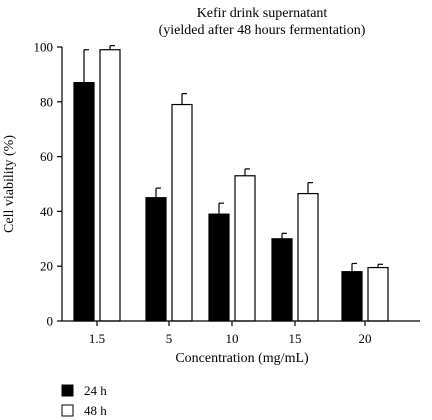  I want to click on y-tick-label-60: 60, so click(46, 156).